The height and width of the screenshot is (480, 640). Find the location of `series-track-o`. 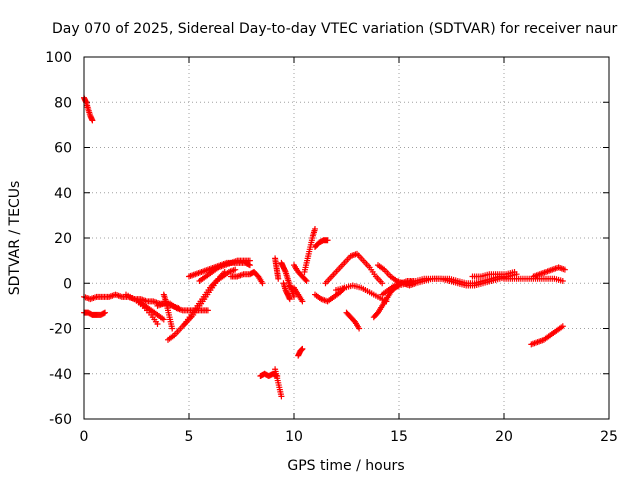

series-track-o is located at coordinates (277, 268).